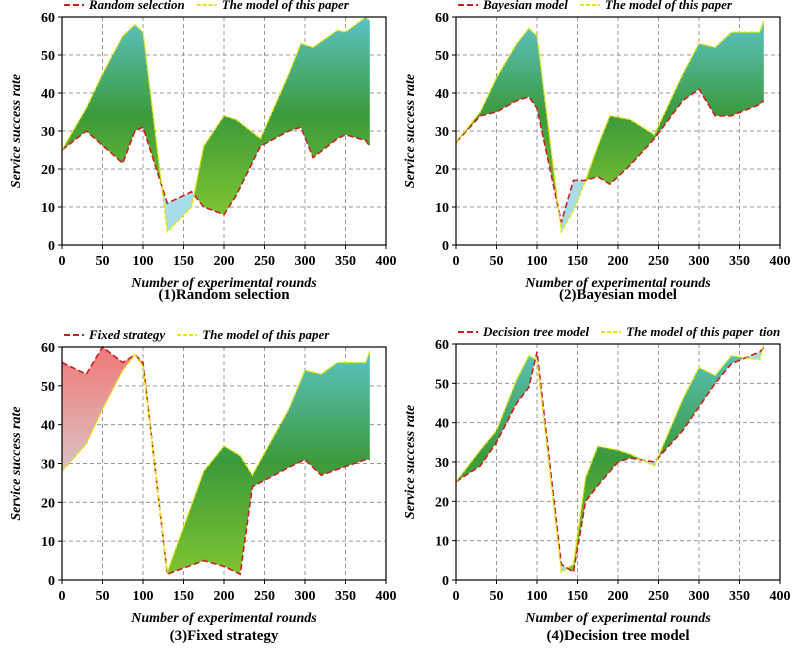 Image resolution: width=800 pixels, height=652 pixels. Describe the element at coordinates (224, 636) in the screenshot. I see `panel-caption: (3)Fixed strategy` at that location.